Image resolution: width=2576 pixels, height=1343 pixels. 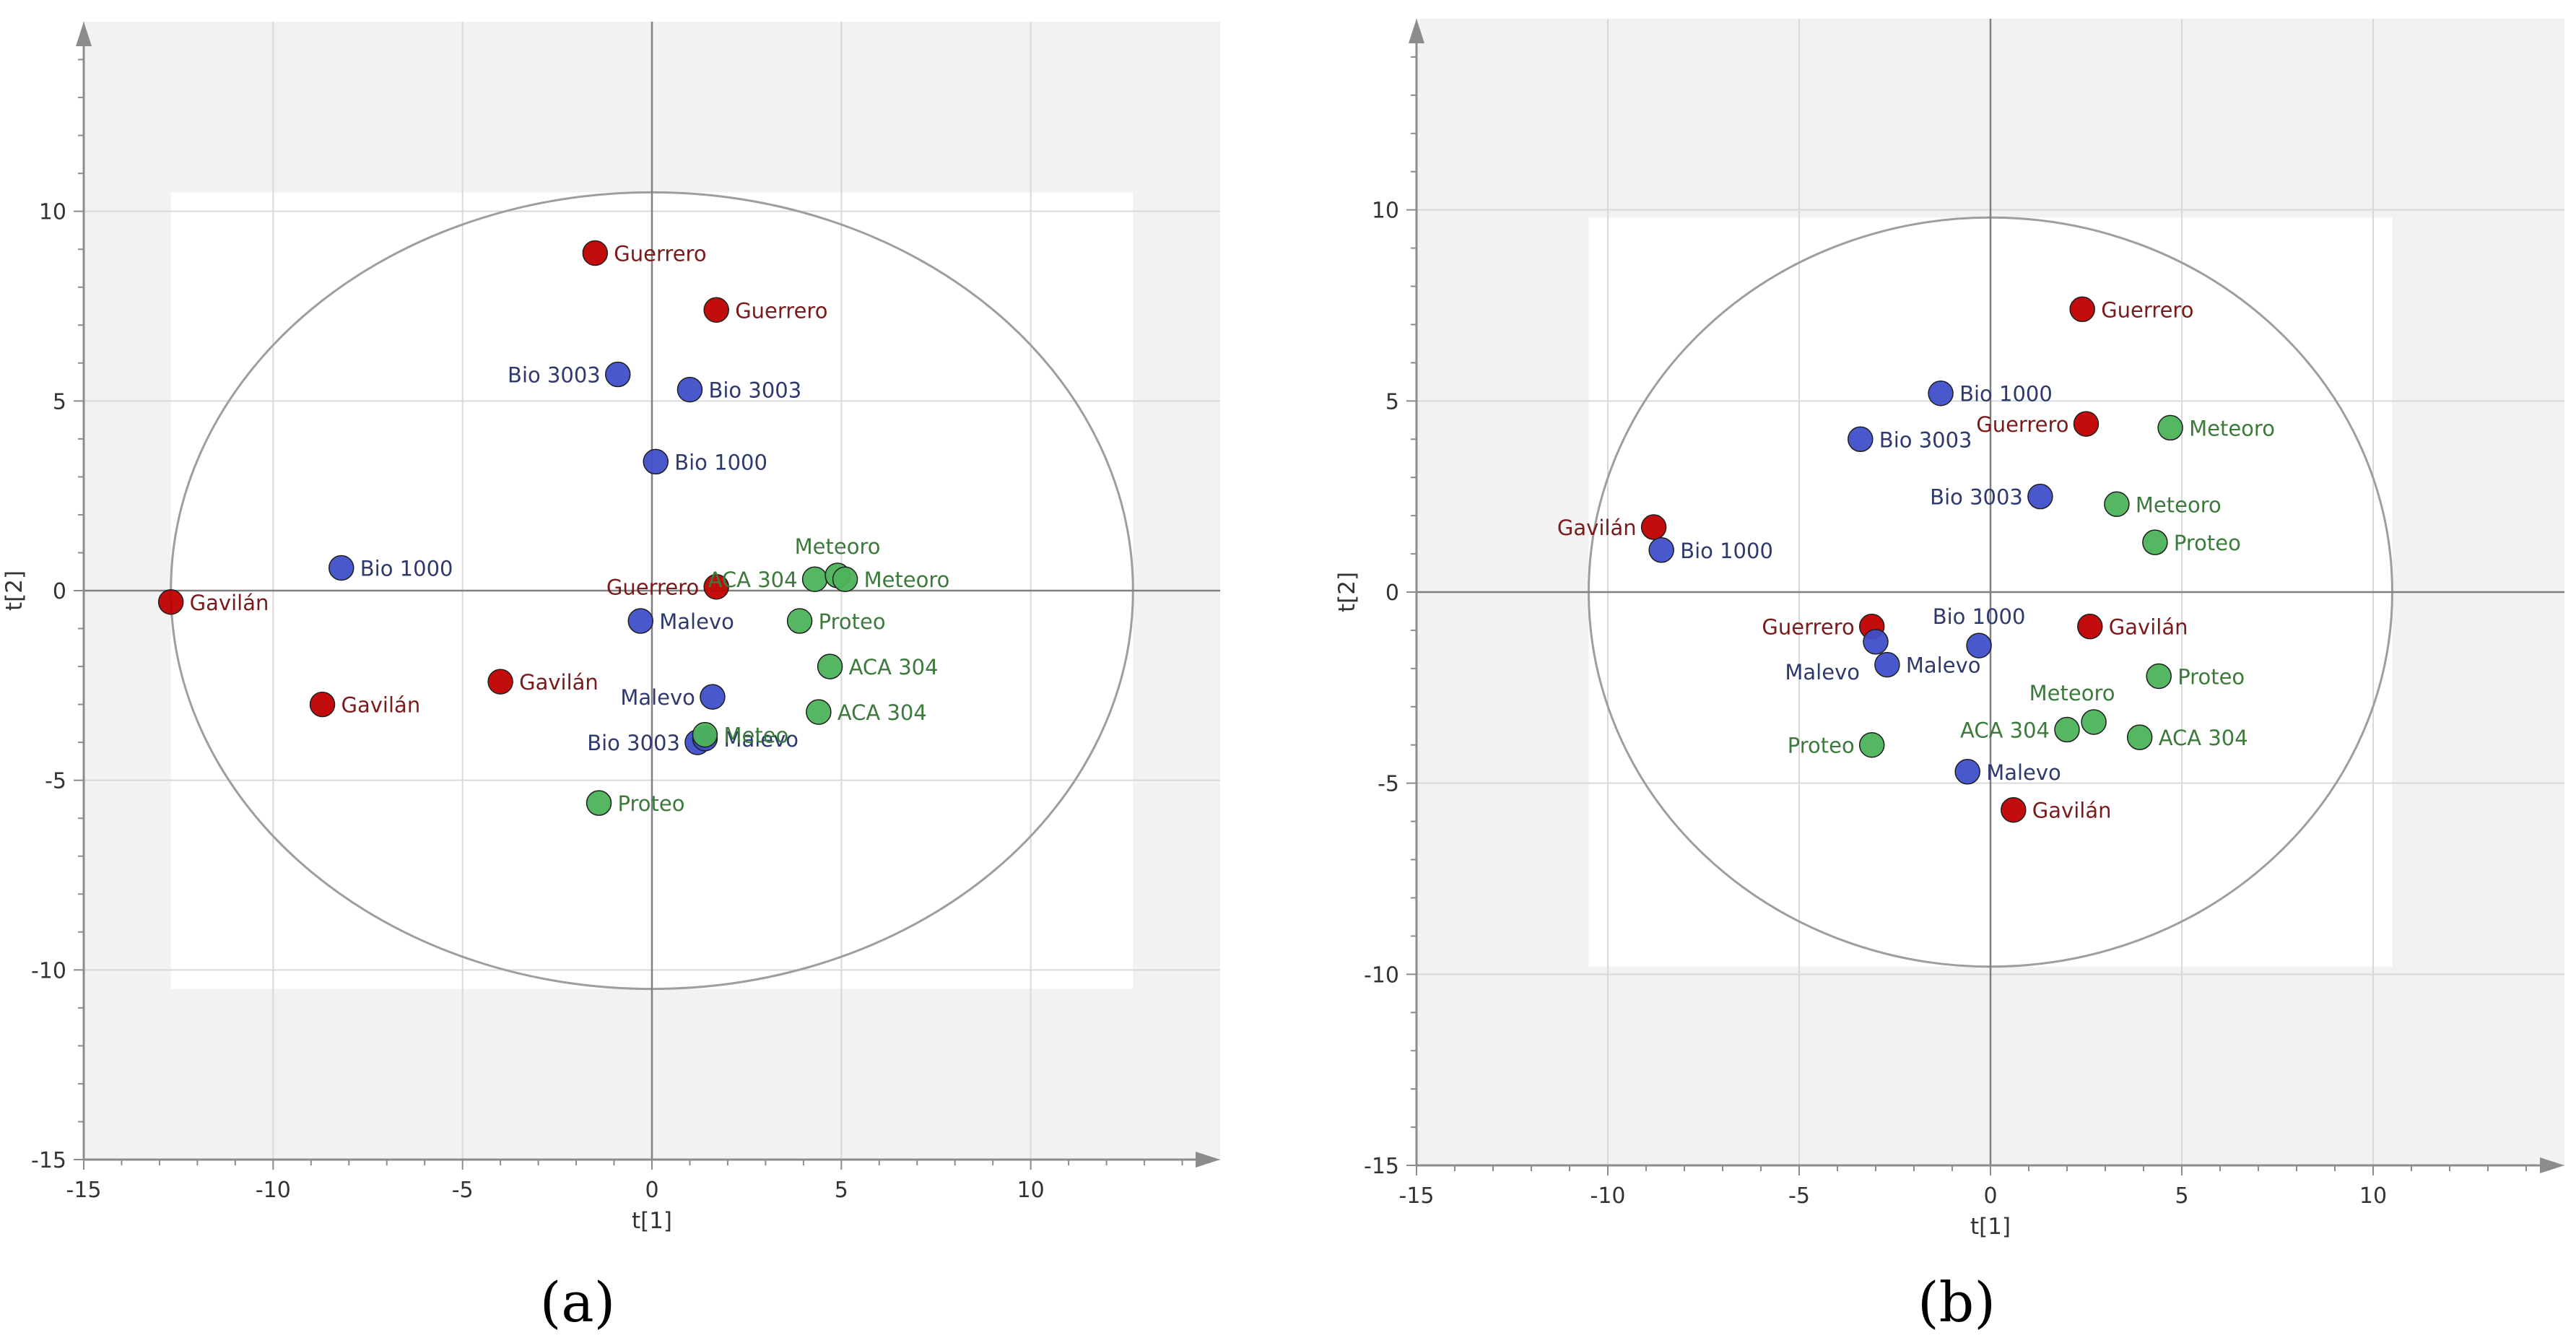 What do you see at coordinates (463, 1190) in the screenshot?
I see `panel-a-x-tick-label: -5` at bounding box center [463, 1190].